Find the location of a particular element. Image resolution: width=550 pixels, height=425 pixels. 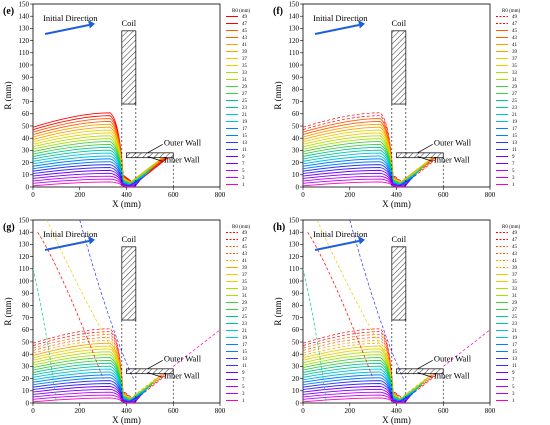

y-axis-label: R (mm) is located at coordinates (278, 311).